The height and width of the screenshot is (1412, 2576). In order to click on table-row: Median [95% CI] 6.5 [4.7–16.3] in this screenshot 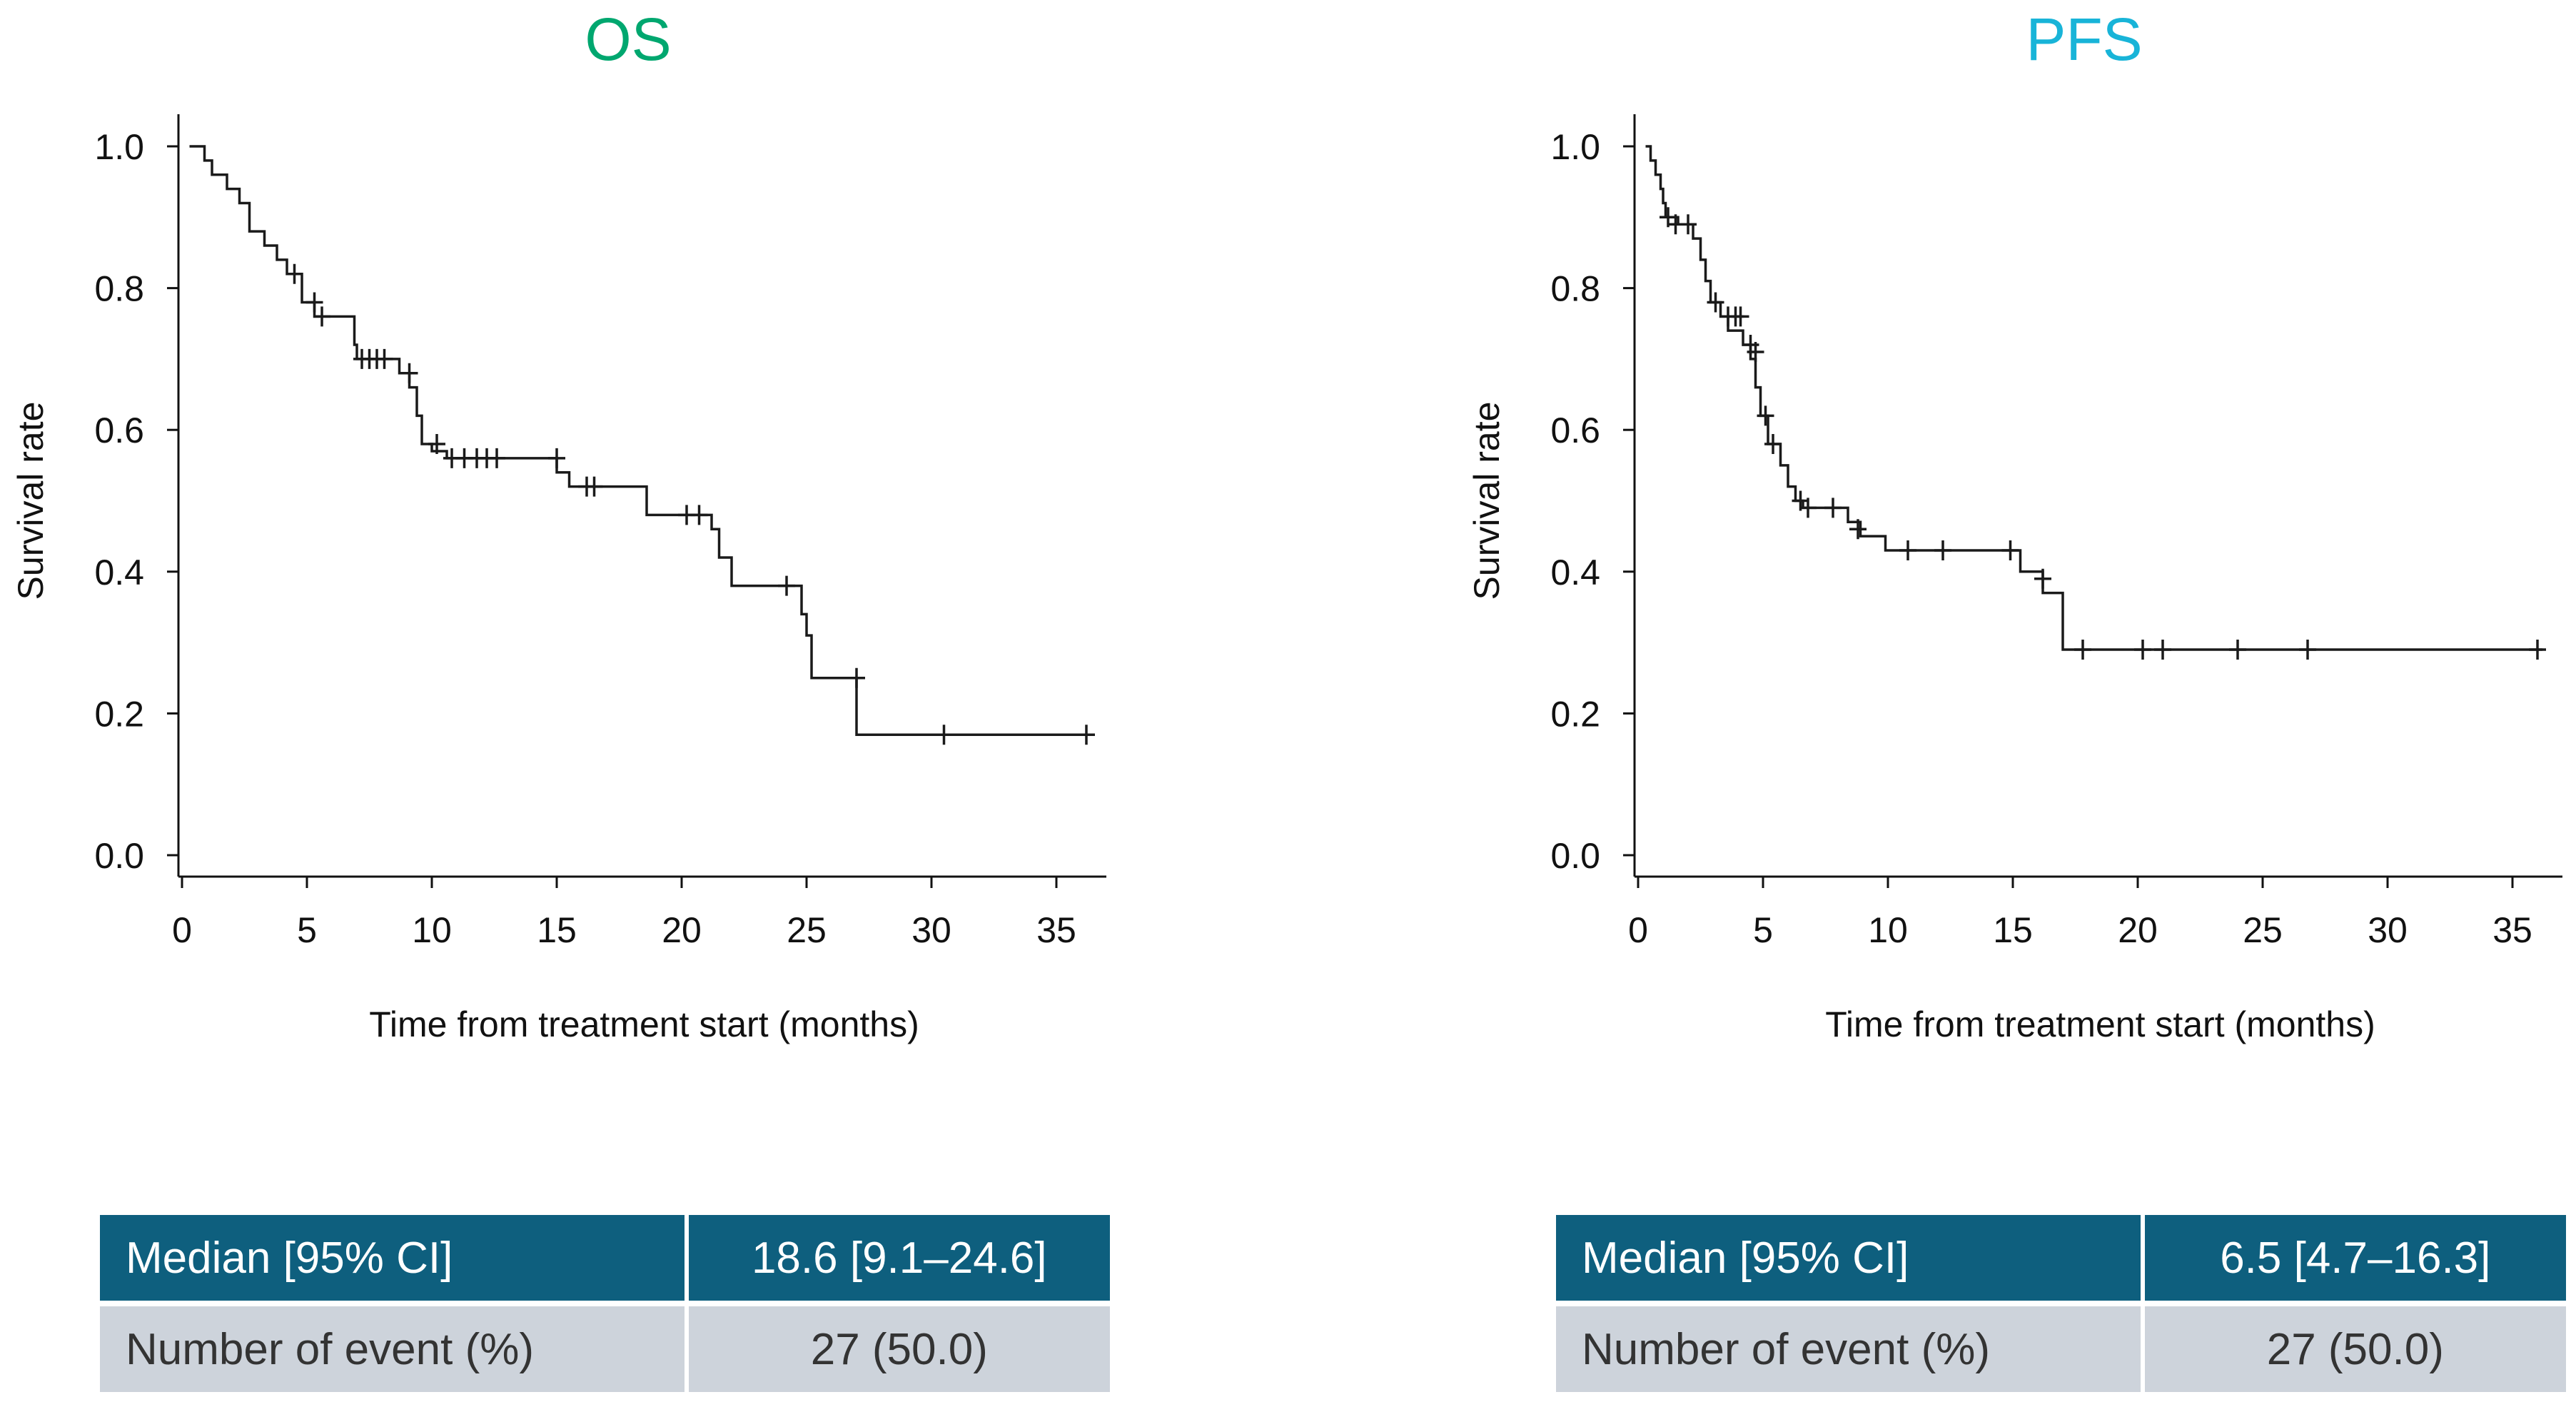, I will do `click(2061, 1260)`.